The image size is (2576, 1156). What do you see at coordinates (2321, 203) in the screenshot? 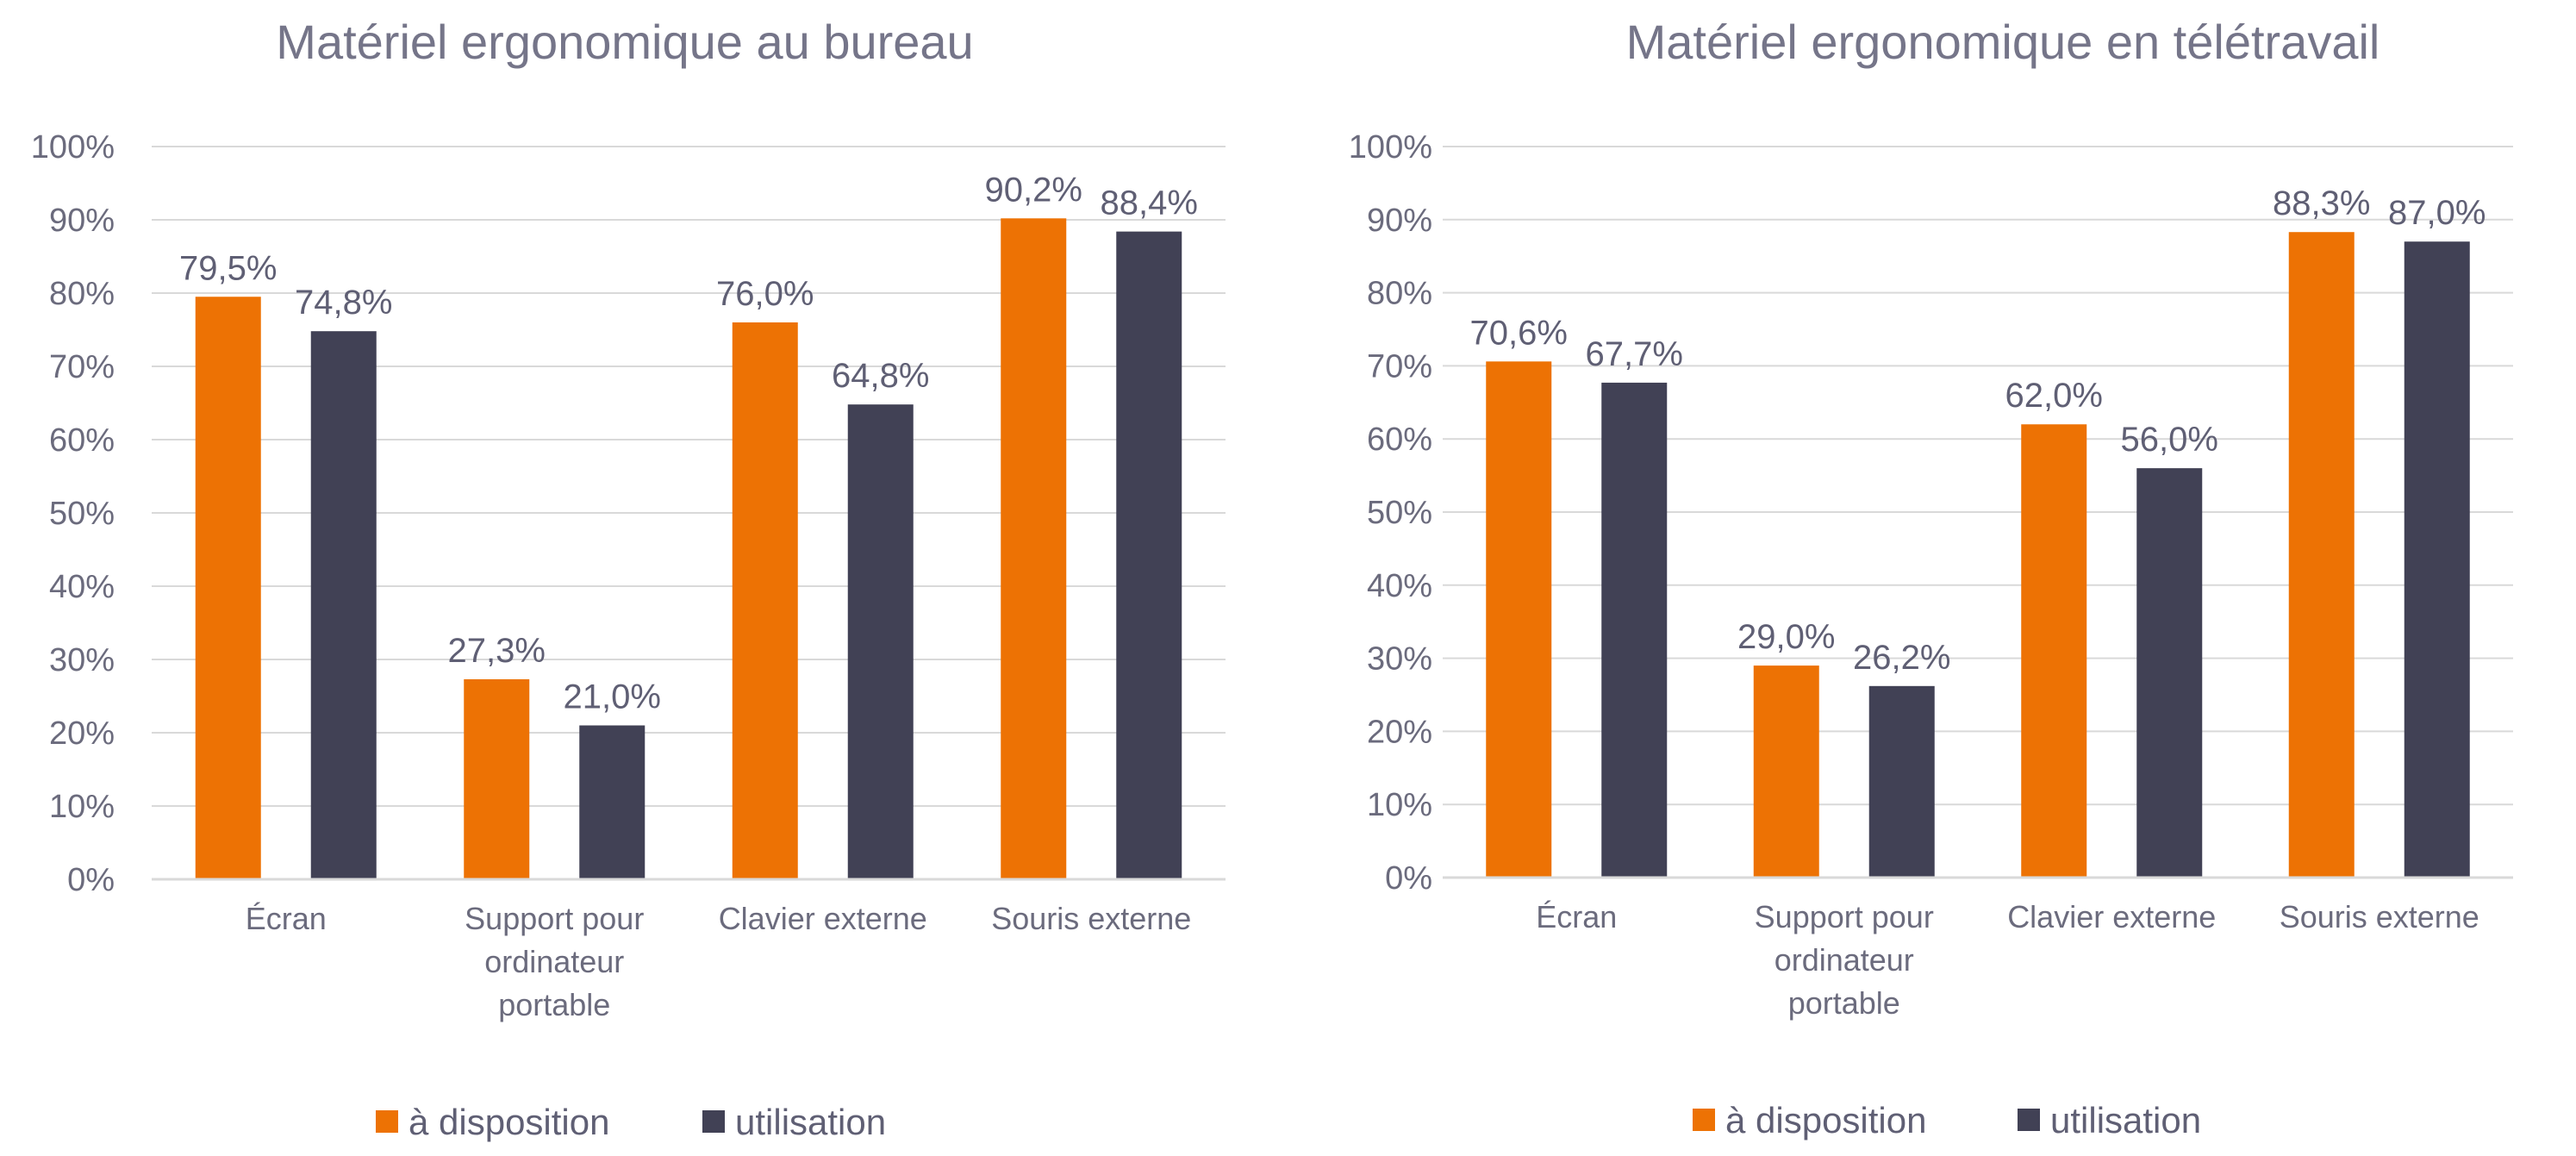
I see `data-label: 88,3%` at bounding box center [2321, 203].